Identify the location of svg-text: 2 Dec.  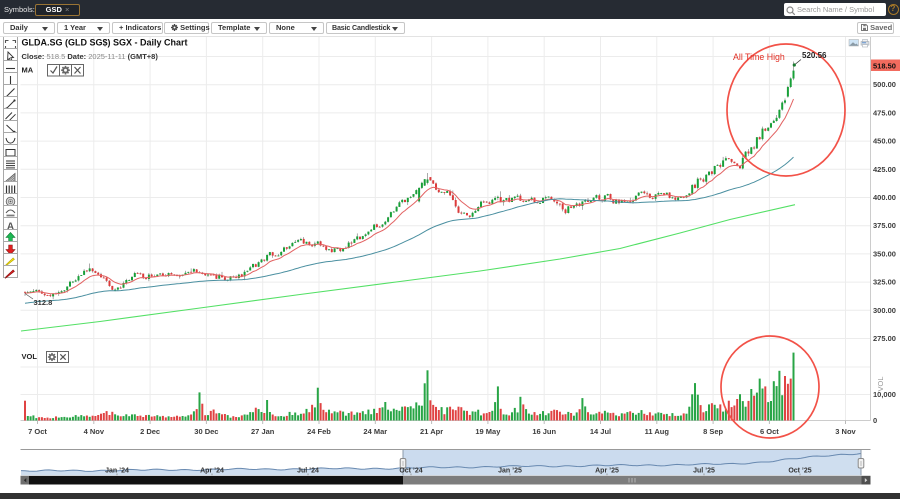
(150, 431).